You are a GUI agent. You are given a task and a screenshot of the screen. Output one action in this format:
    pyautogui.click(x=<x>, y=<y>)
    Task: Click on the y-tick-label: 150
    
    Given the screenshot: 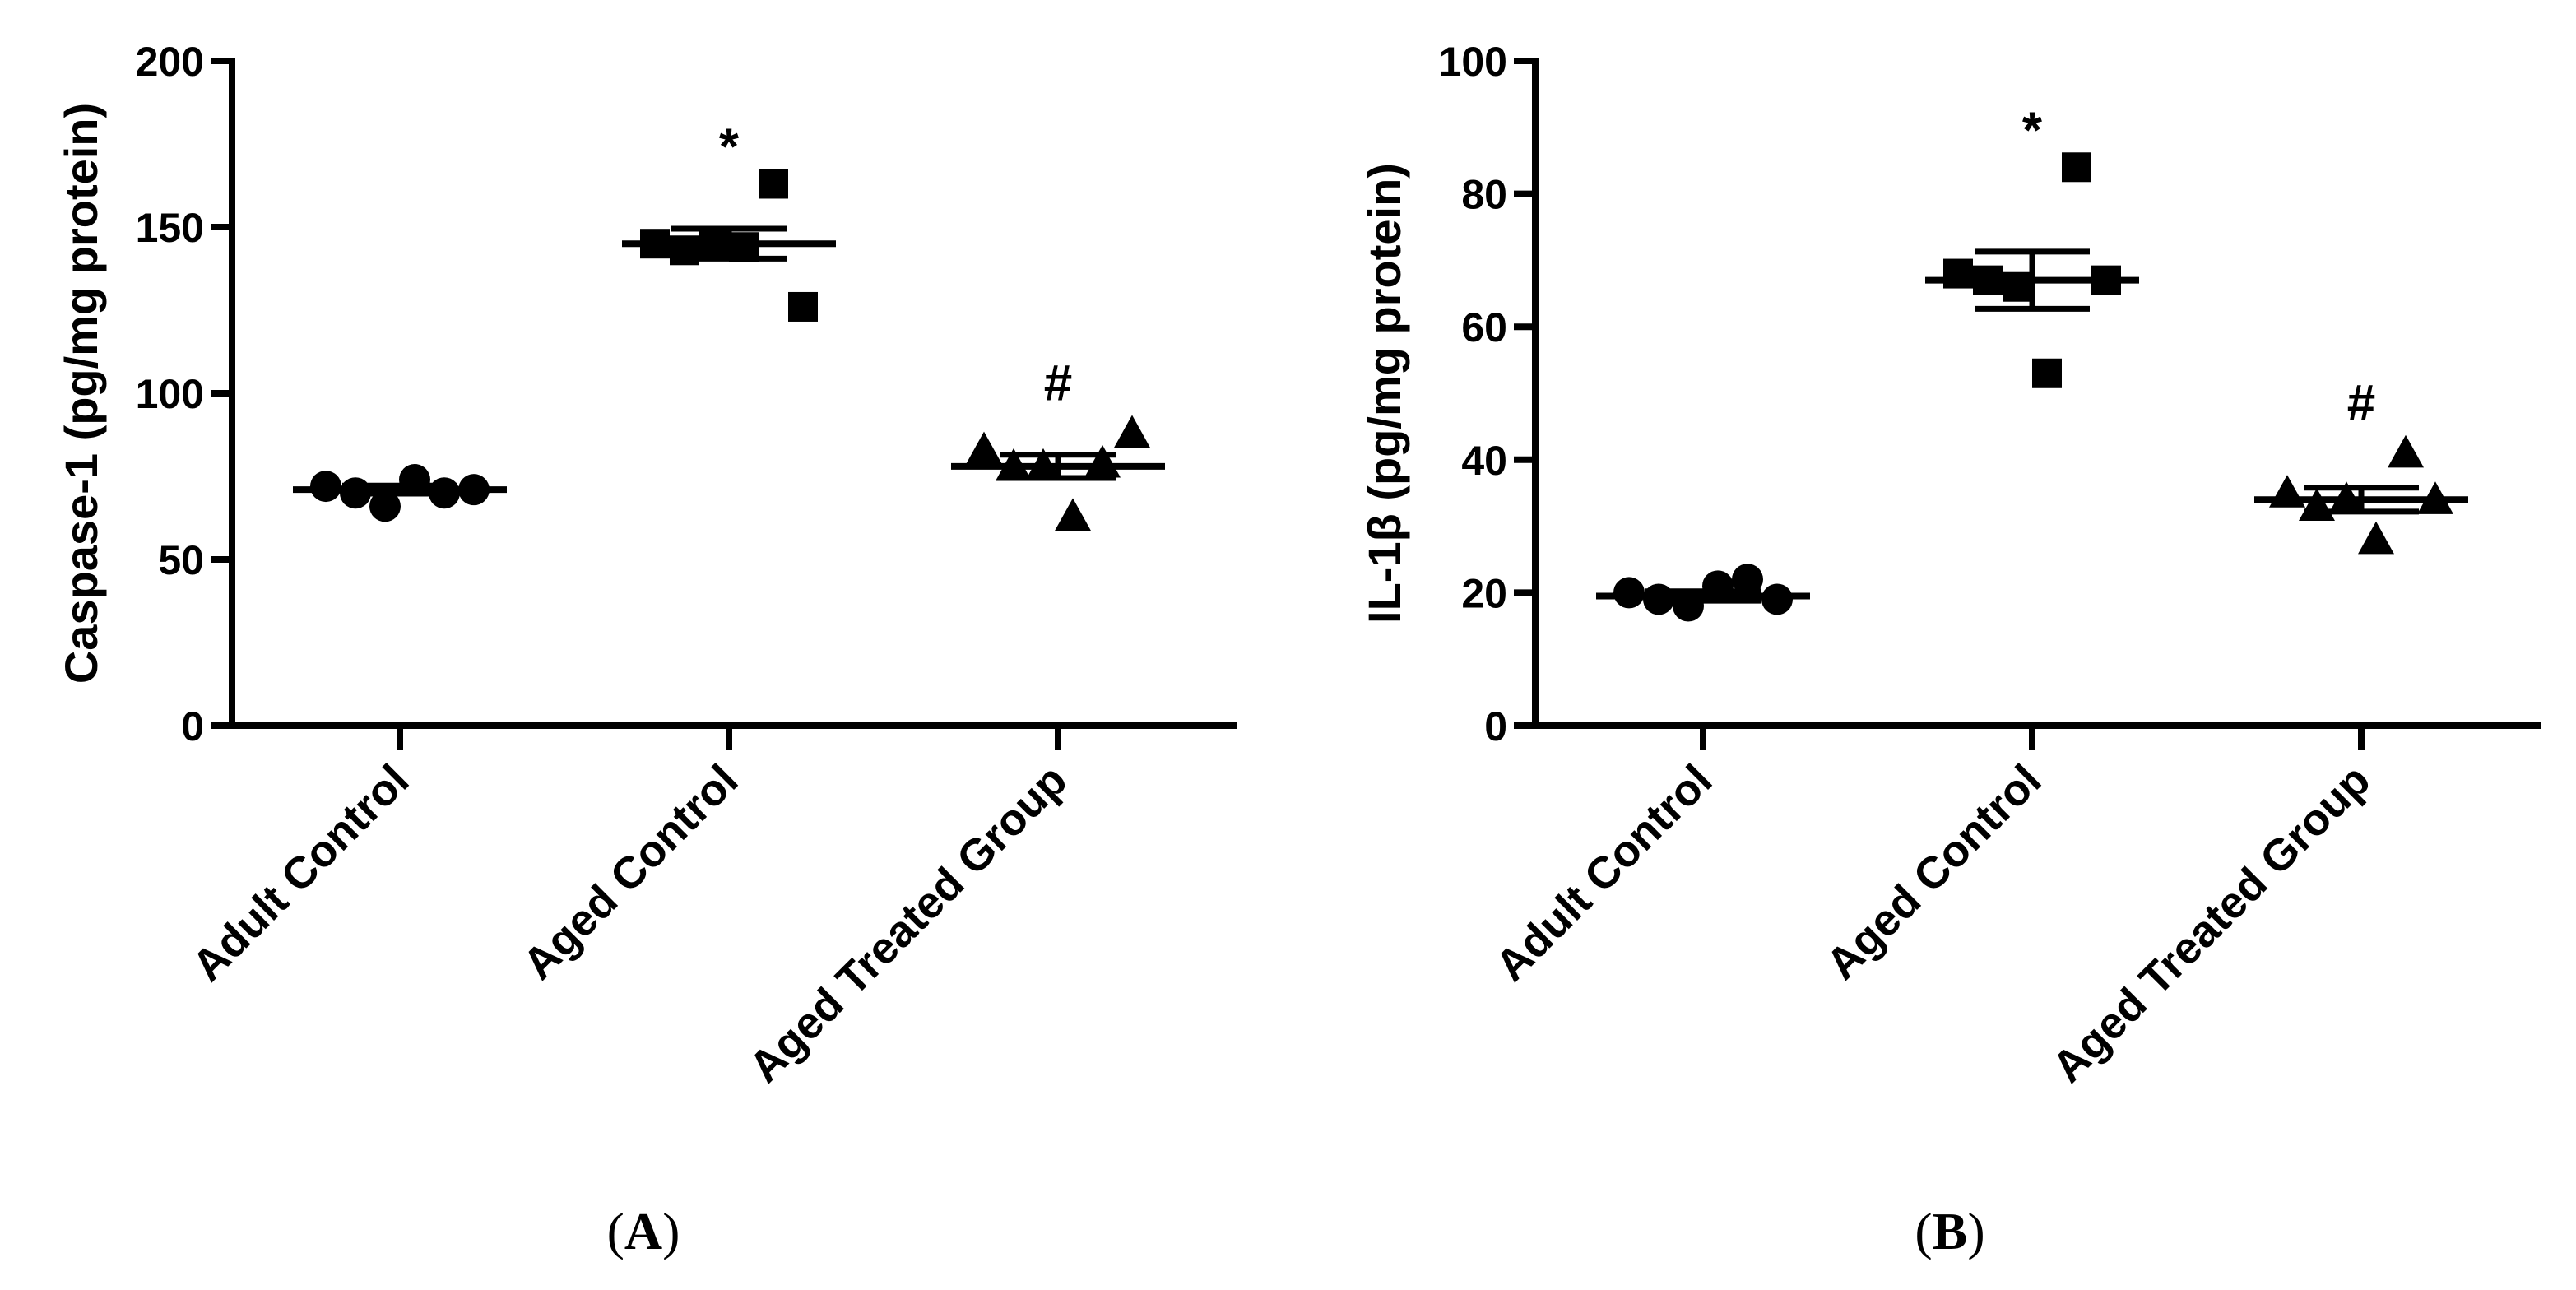 What is the action you would take?
    pyautogui.click(x=170, y=228)
    